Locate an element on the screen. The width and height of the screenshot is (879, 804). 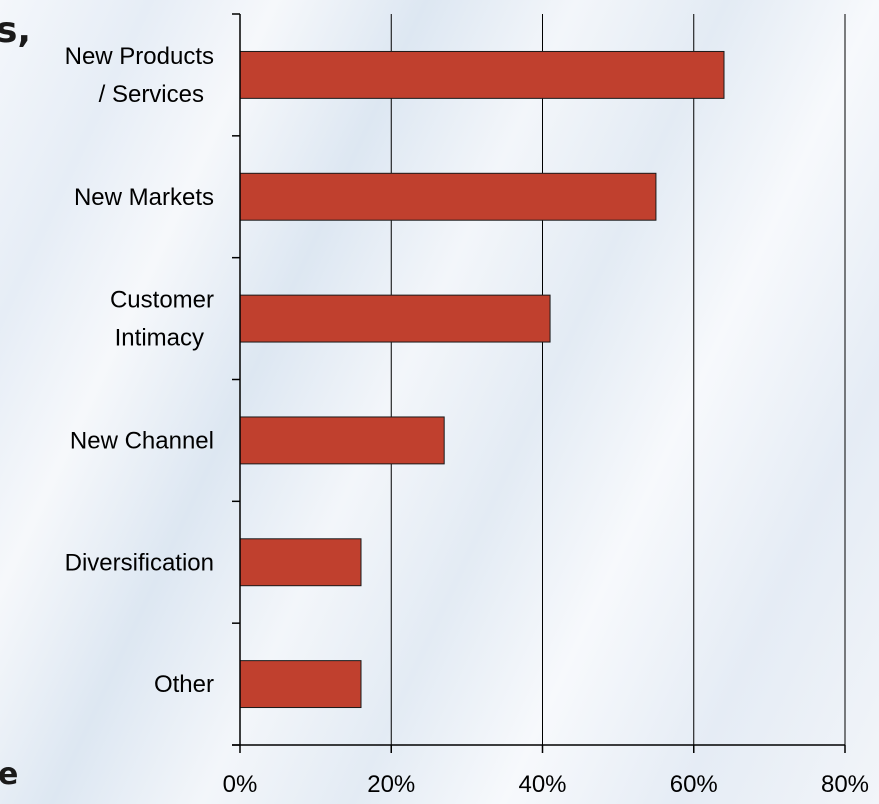
category-label-2-line-0: Customer is located at coordinates (162, 300).